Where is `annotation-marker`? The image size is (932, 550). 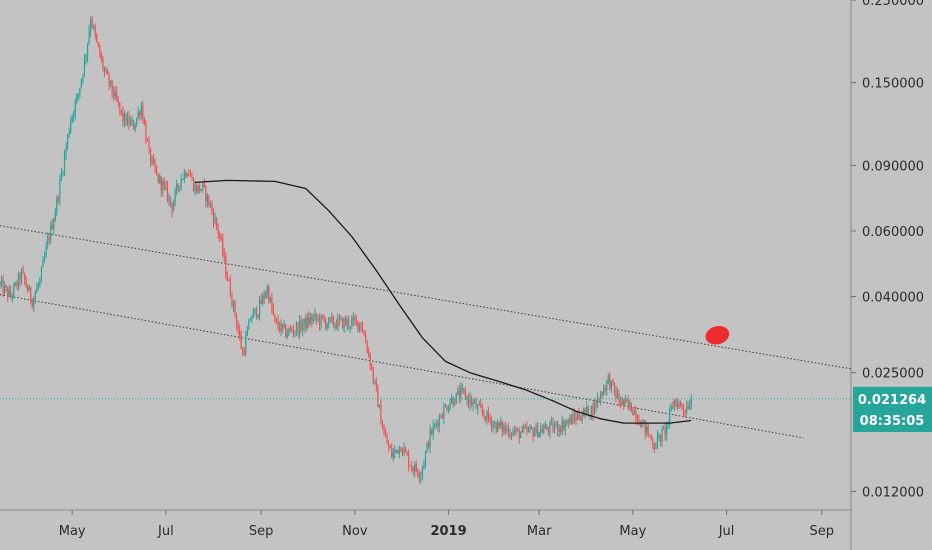
annotation-marker is located at coordinates (717, 335).